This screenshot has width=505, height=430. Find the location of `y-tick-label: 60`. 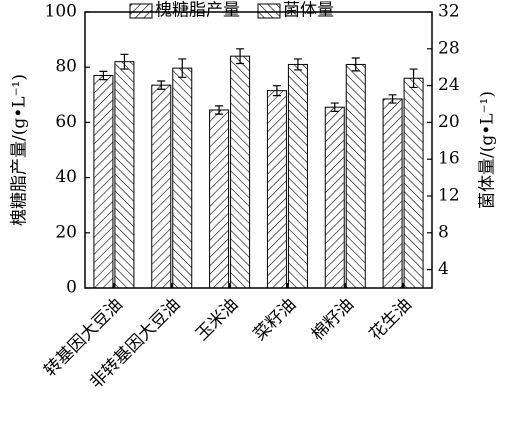

y-tick-label: 60 is located at coordinates (66, 122).